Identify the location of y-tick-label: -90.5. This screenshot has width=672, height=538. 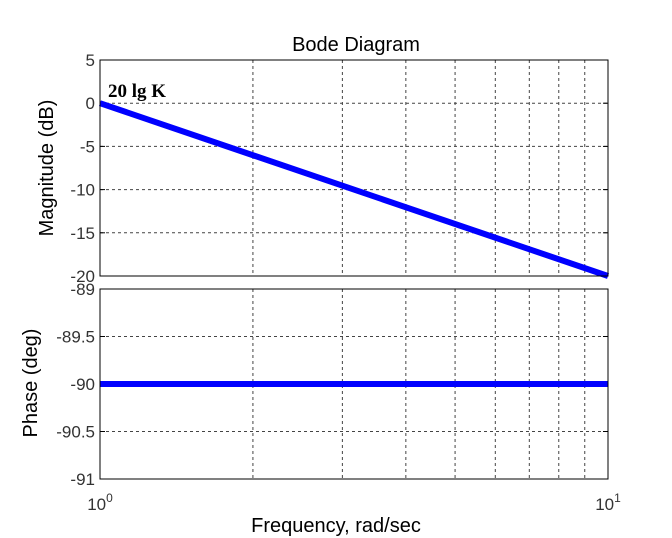
(75, 432).